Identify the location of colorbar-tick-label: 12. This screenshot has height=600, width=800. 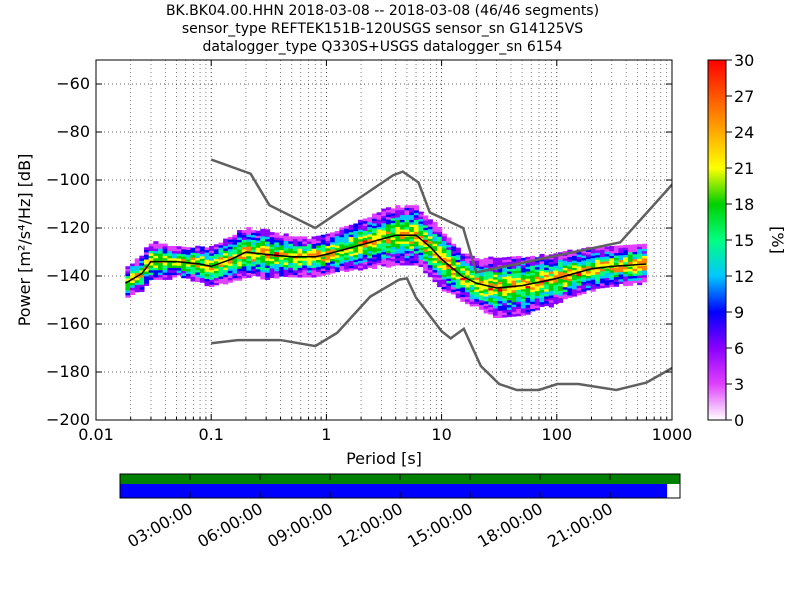
(744, 276).